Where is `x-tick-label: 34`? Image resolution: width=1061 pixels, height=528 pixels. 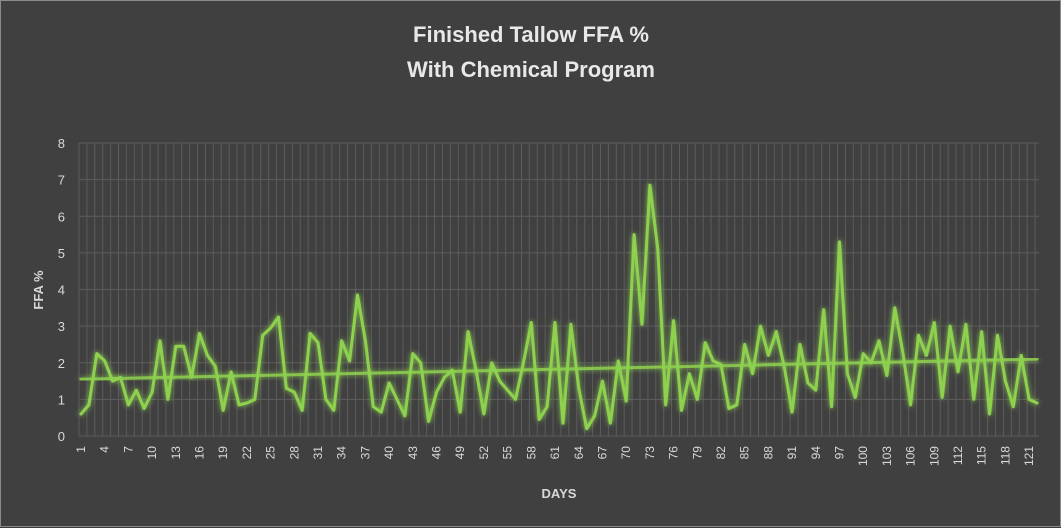
x-tick-label: 34 is located at coordinates (342, 453).